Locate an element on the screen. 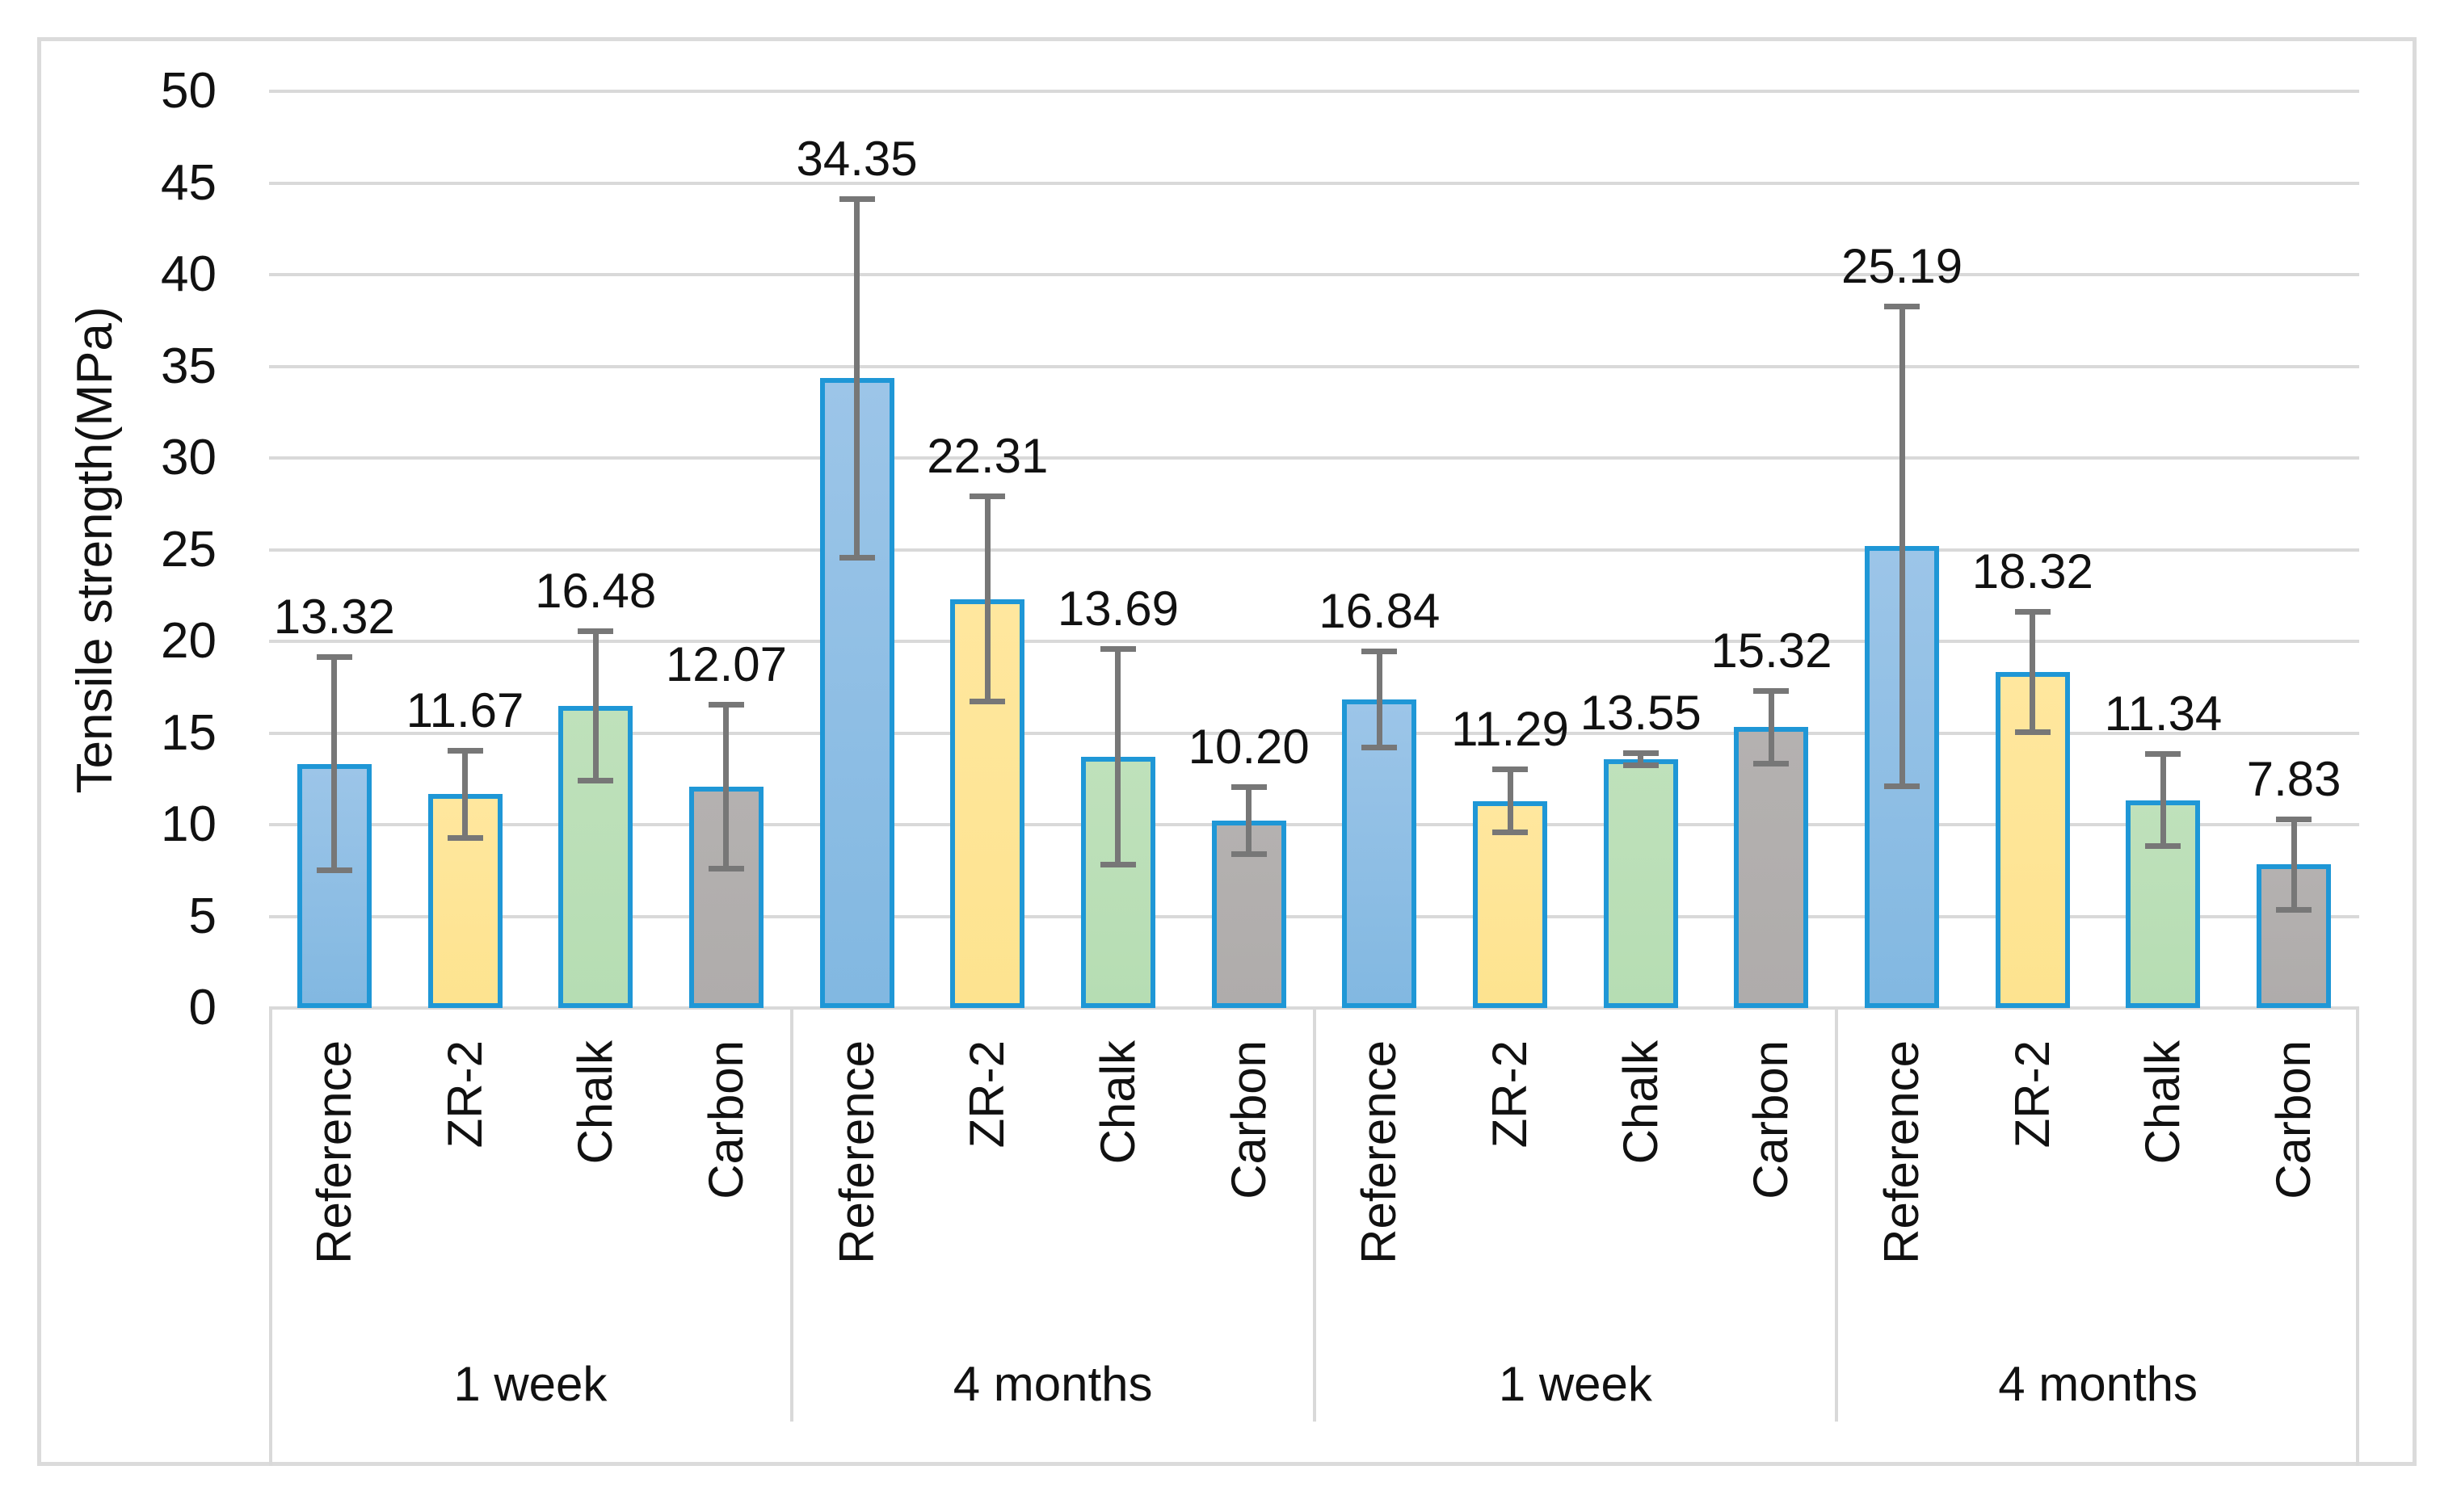 The height and width of the screenshot is (1512, 2461). y-tick-label: 20 is located at coordinates (189, 641).